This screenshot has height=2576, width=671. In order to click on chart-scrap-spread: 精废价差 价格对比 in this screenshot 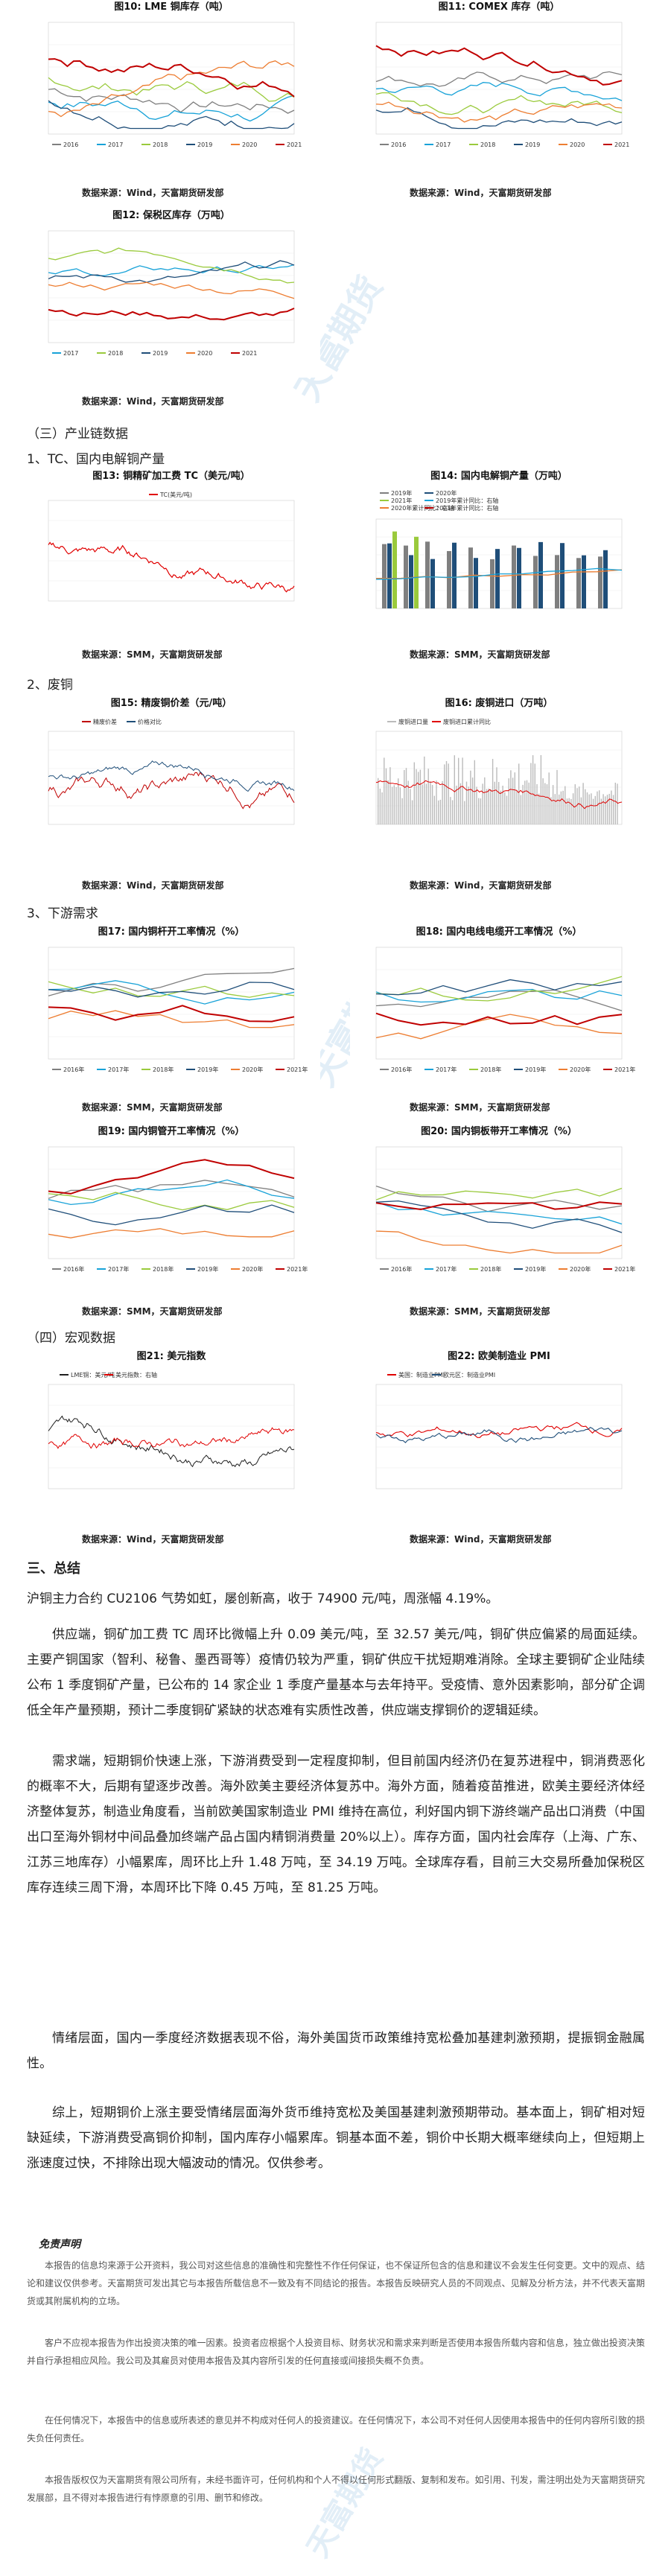, I will do `click(171, 787)`.